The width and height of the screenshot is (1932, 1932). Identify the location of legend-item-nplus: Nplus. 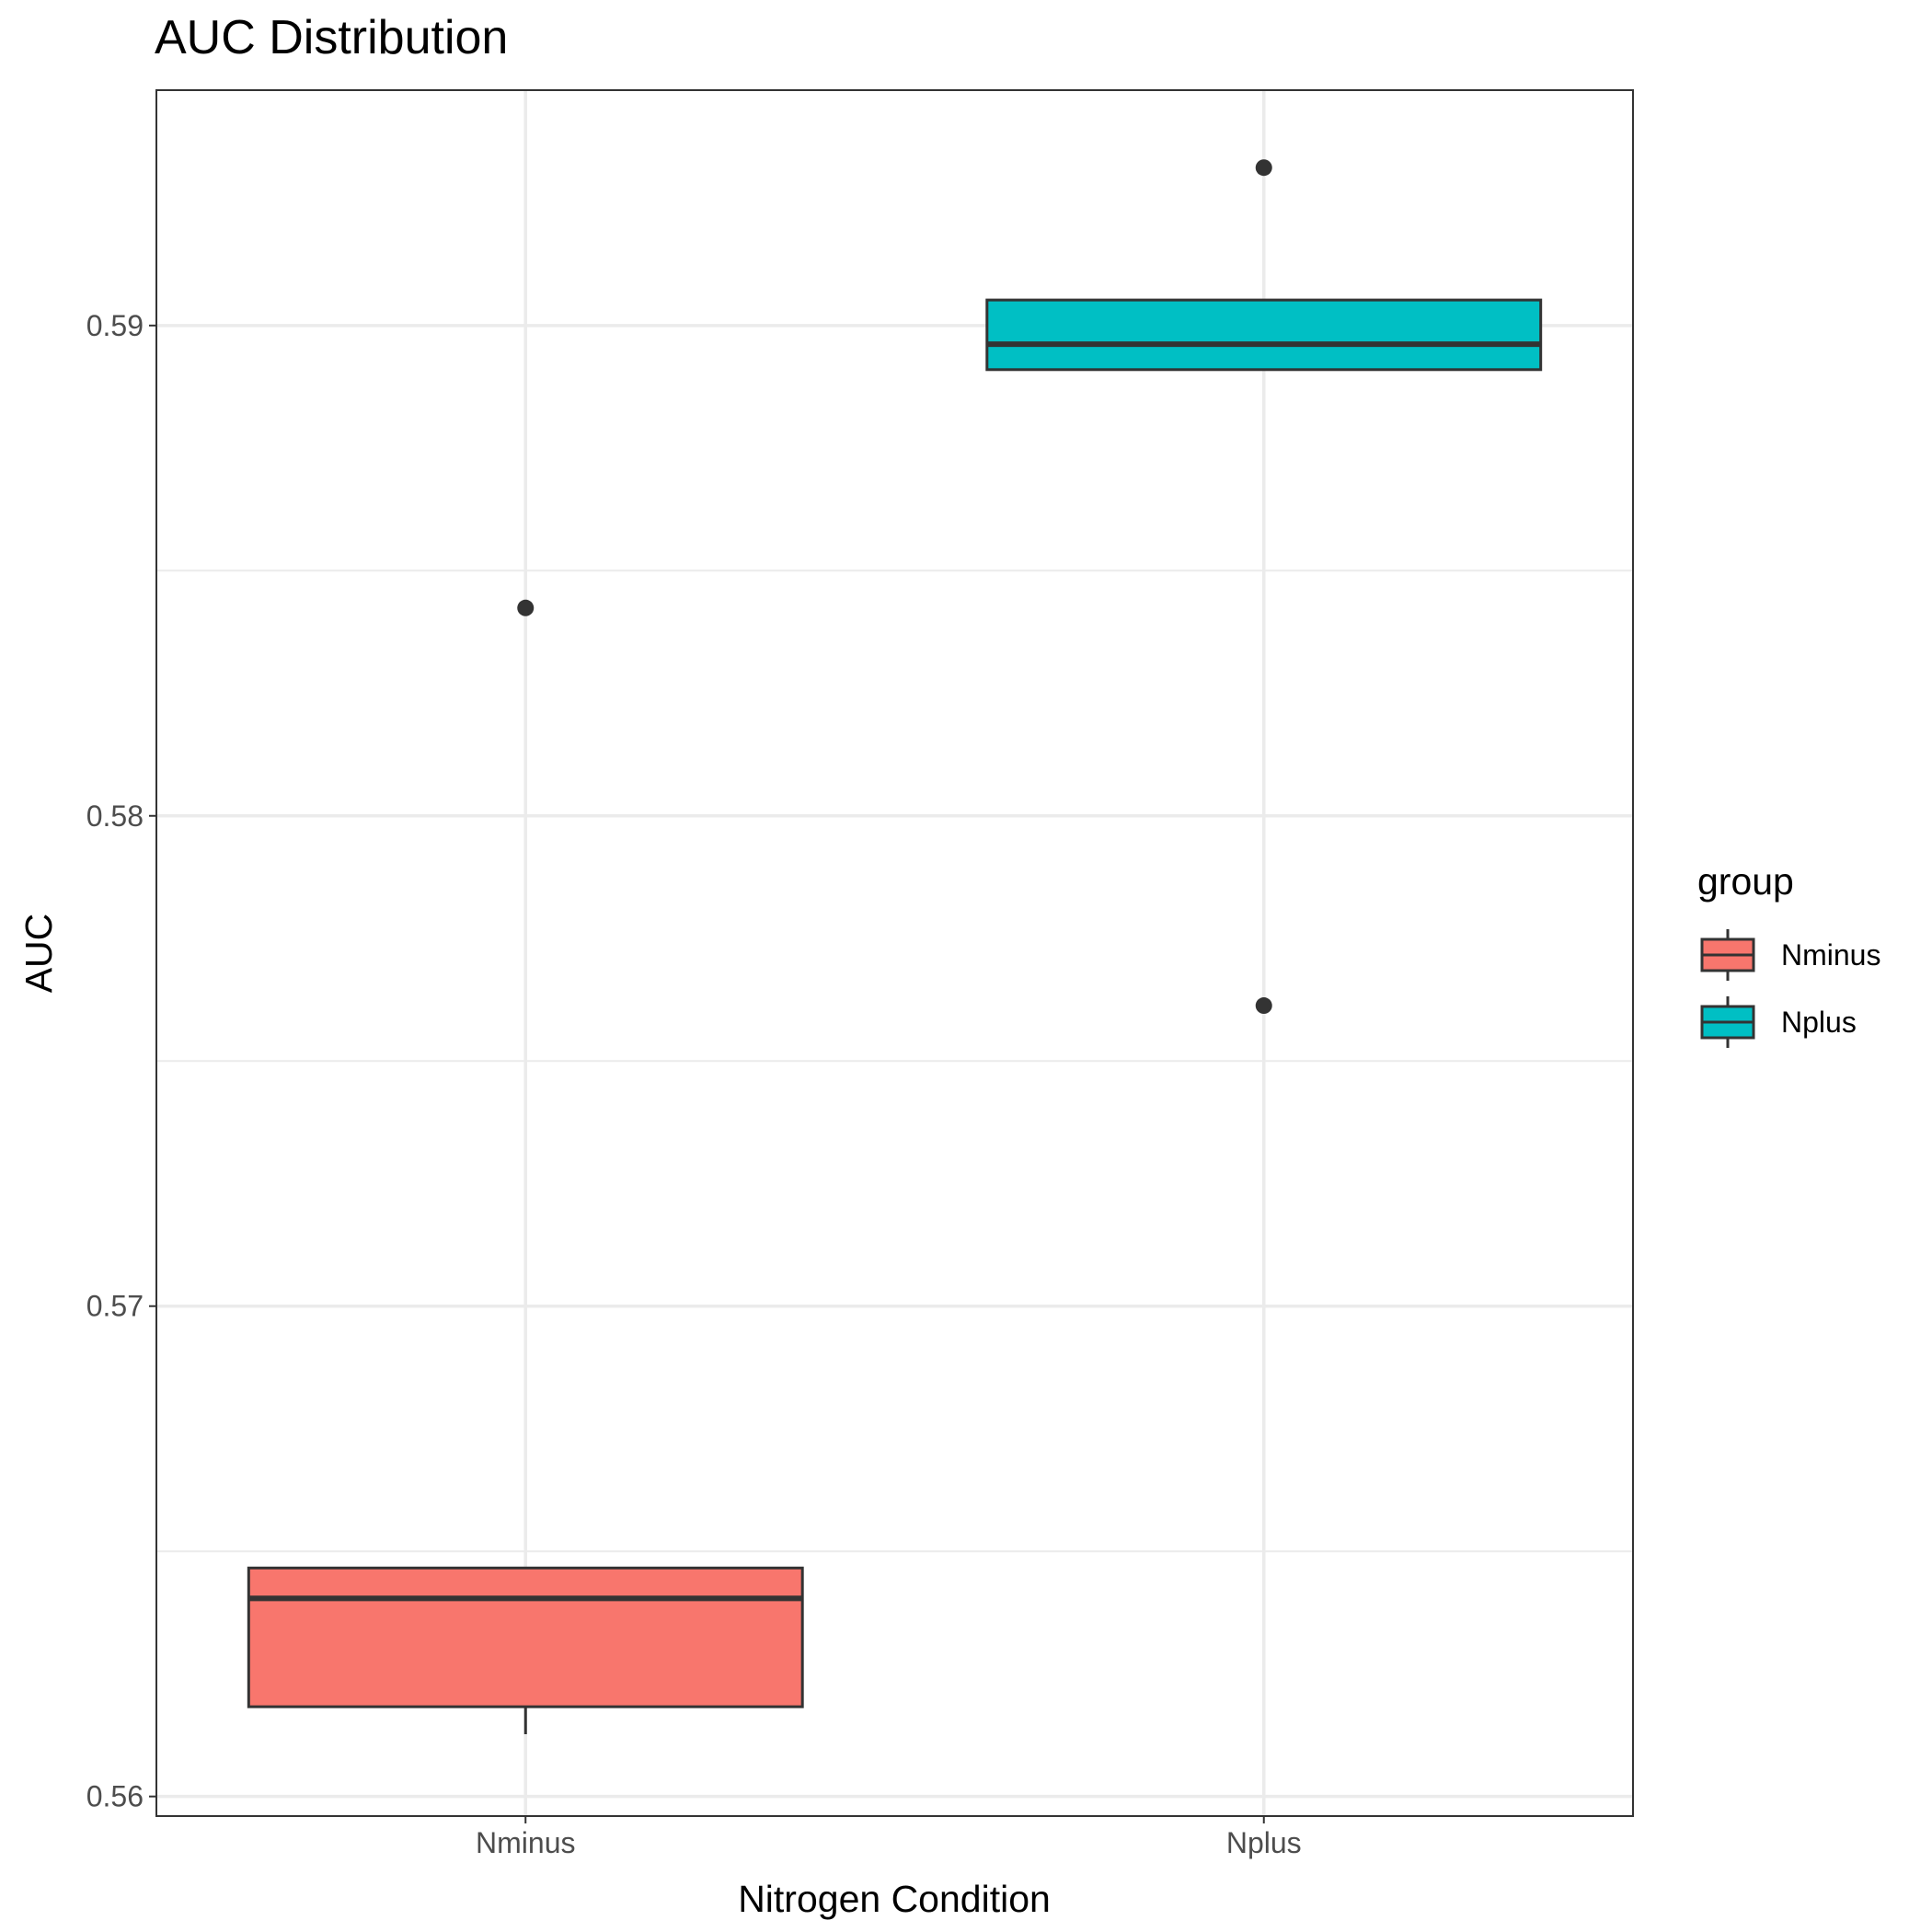
(1778, 1022).